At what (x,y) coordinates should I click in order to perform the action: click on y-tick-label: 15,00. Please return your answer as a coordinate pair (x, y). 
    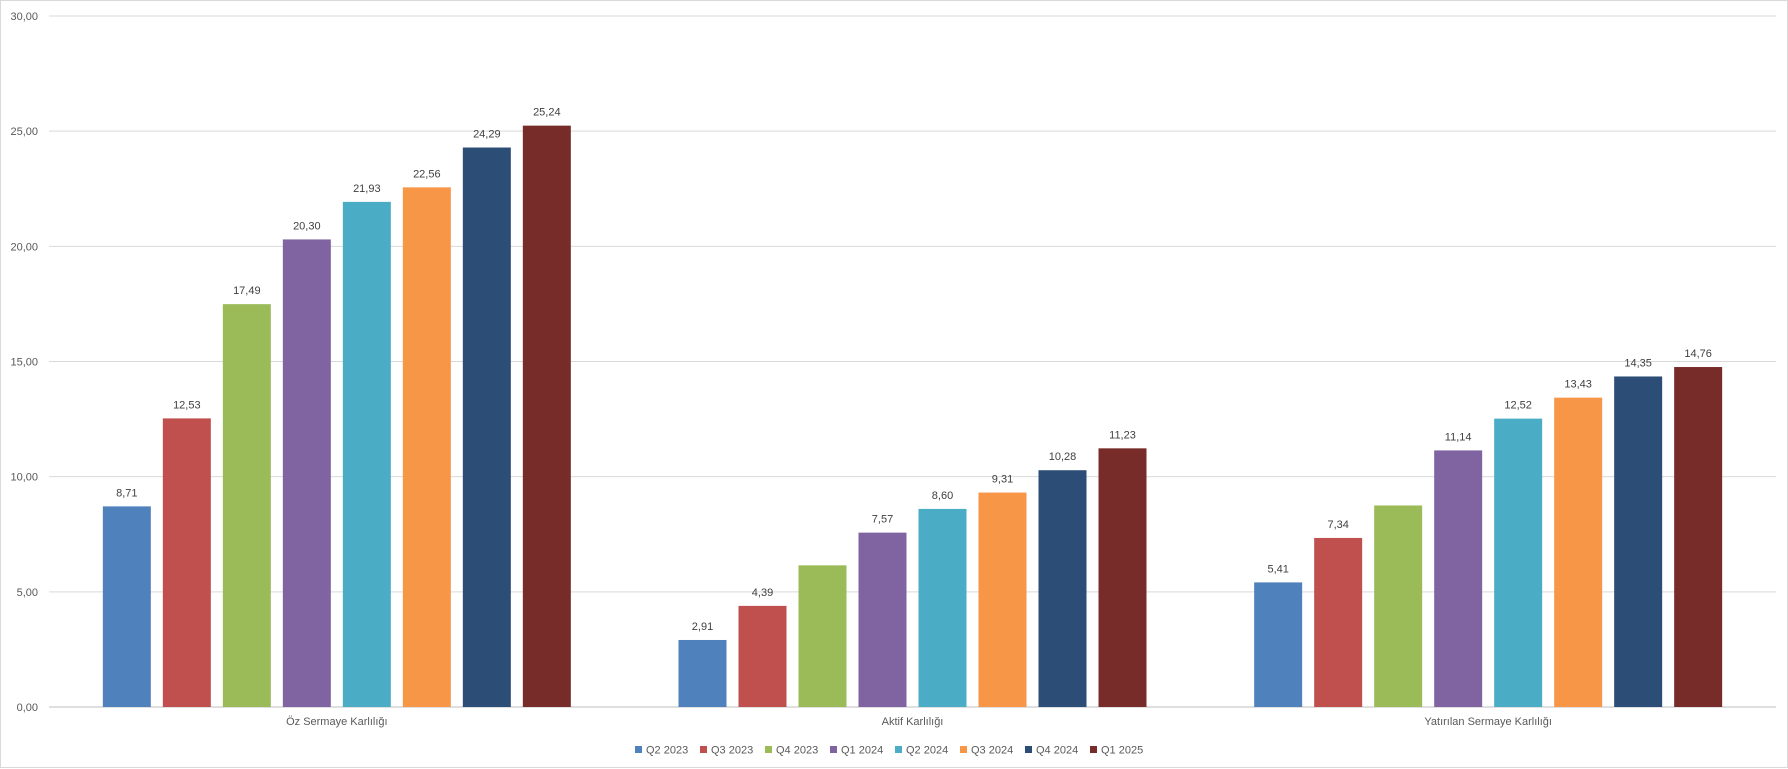
    Looking at the image, I should click on (24, 363).